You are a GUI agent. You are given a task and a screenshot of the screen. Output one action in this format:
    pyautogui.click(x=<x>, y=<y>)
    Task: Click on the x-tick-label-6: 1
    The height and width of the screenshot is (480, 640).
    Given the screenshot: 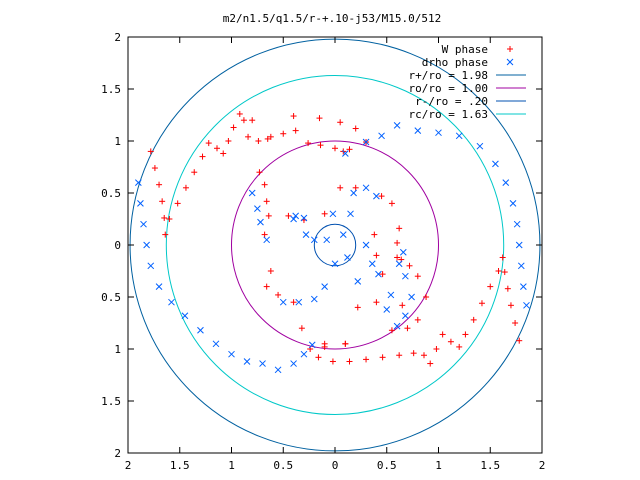 What is the action you would take?
    pyautogui.click(x=438, y=465)
    